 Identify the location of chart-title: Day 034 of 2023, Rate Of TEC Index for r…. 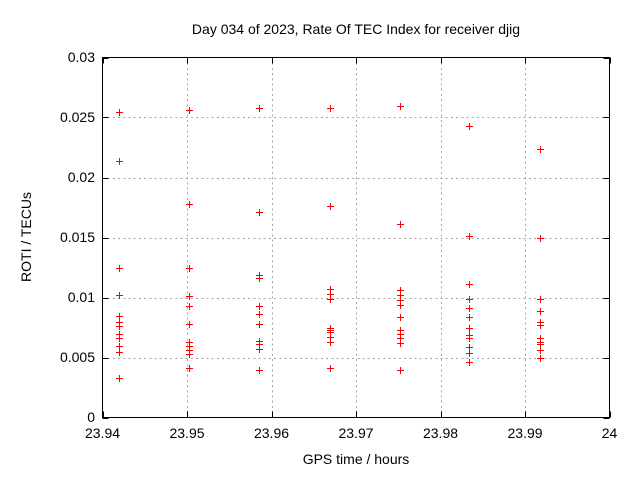
(356, 29).